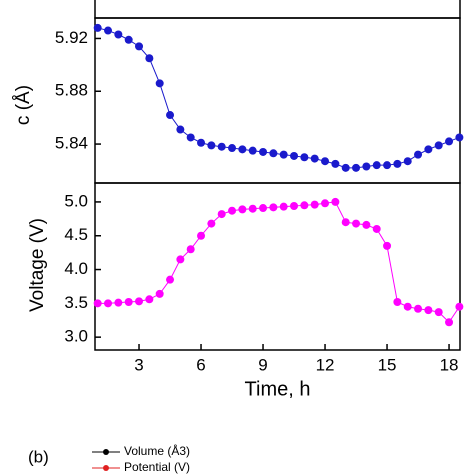 This screenshot has width=474, height=474. I want to click on panel-label: (b), so click(38, 456).